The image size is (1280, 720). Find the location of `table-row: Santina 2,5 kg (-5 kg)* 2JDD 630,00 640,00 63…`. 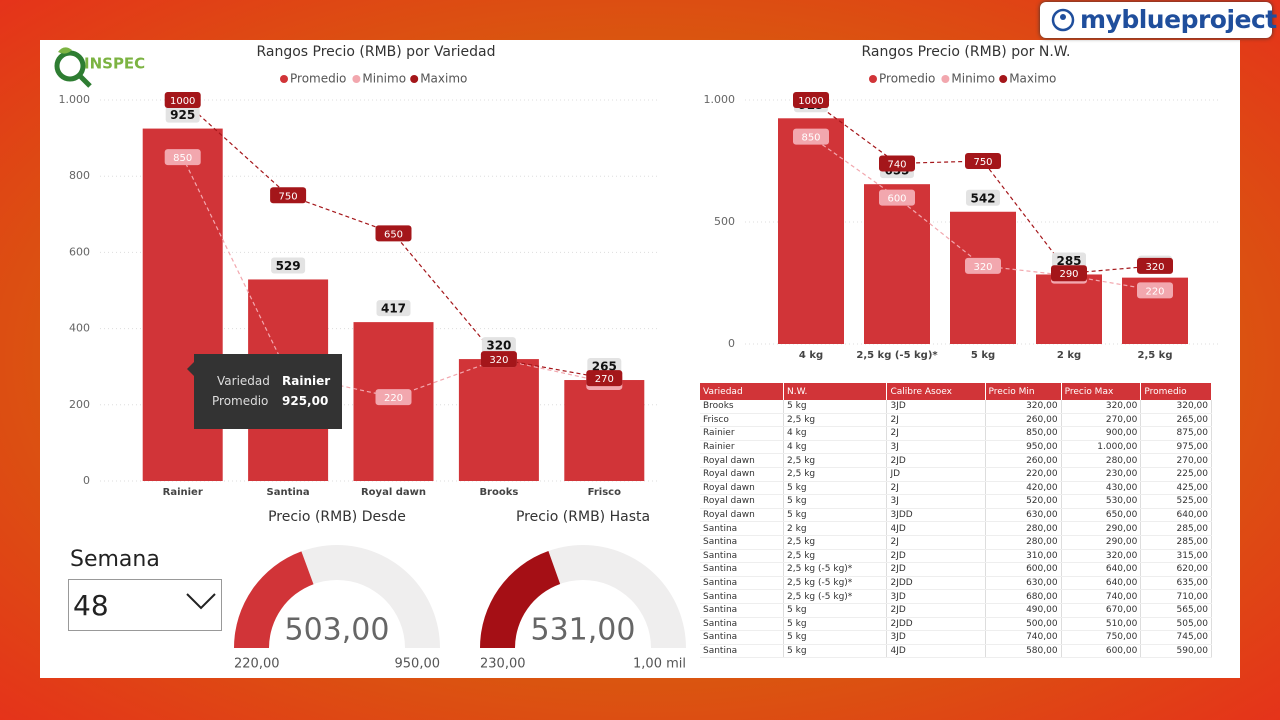

table-row: Santina 2,5 kg (-5 kg)* 2JDD 630,00 640,00 63… is located at coordinates (956, 583).